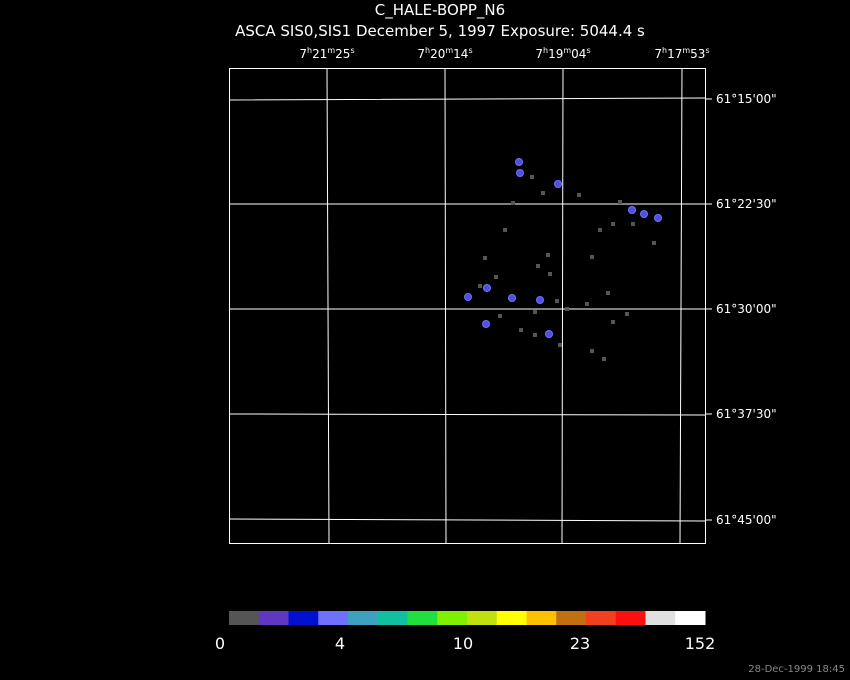  What do you see at coordinates (700, 643) in the screenshot?
I see `colorbar-label: 152` at bounding box center [700, 643].